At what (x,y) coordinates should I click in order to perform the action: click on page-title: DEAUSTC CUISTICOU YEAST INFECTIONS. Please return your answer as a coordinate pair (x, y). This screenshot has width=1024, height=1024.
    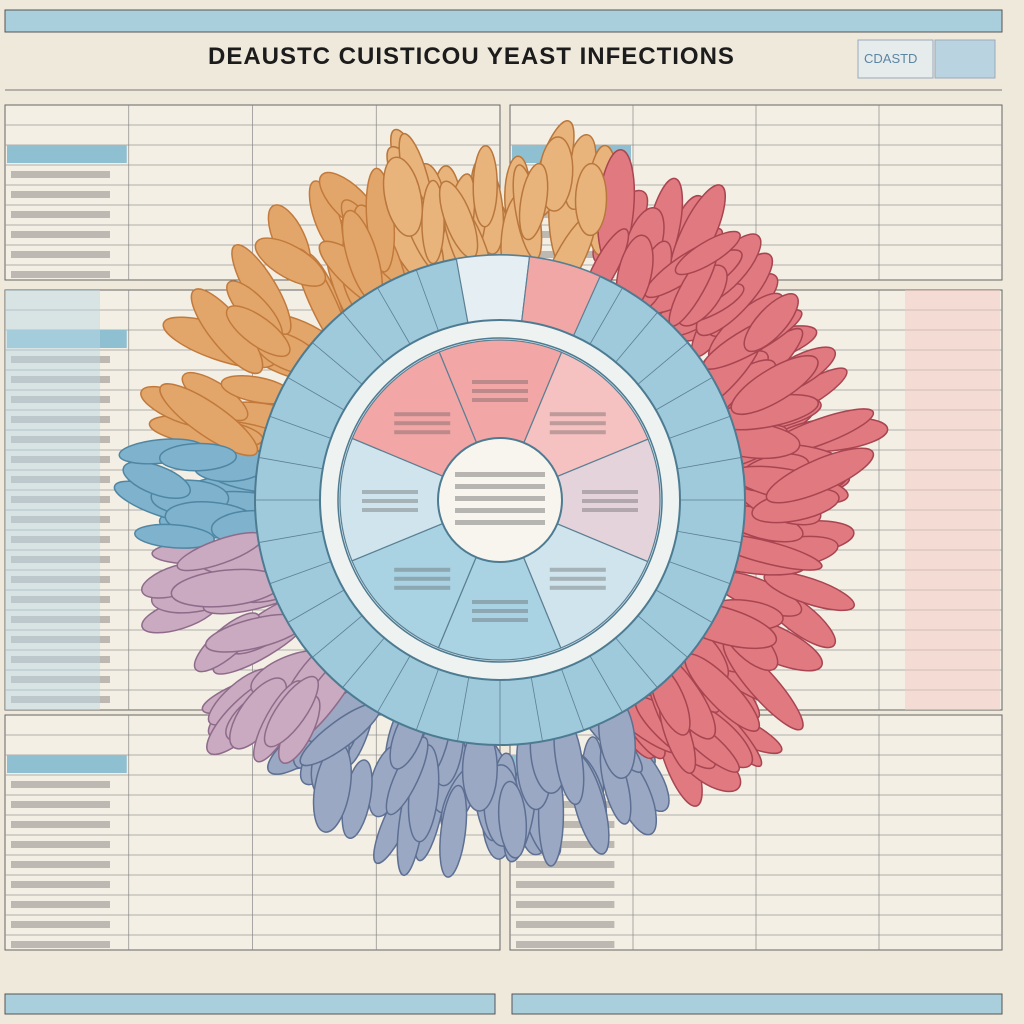
    Looking at the image, I should click on (471, 56).